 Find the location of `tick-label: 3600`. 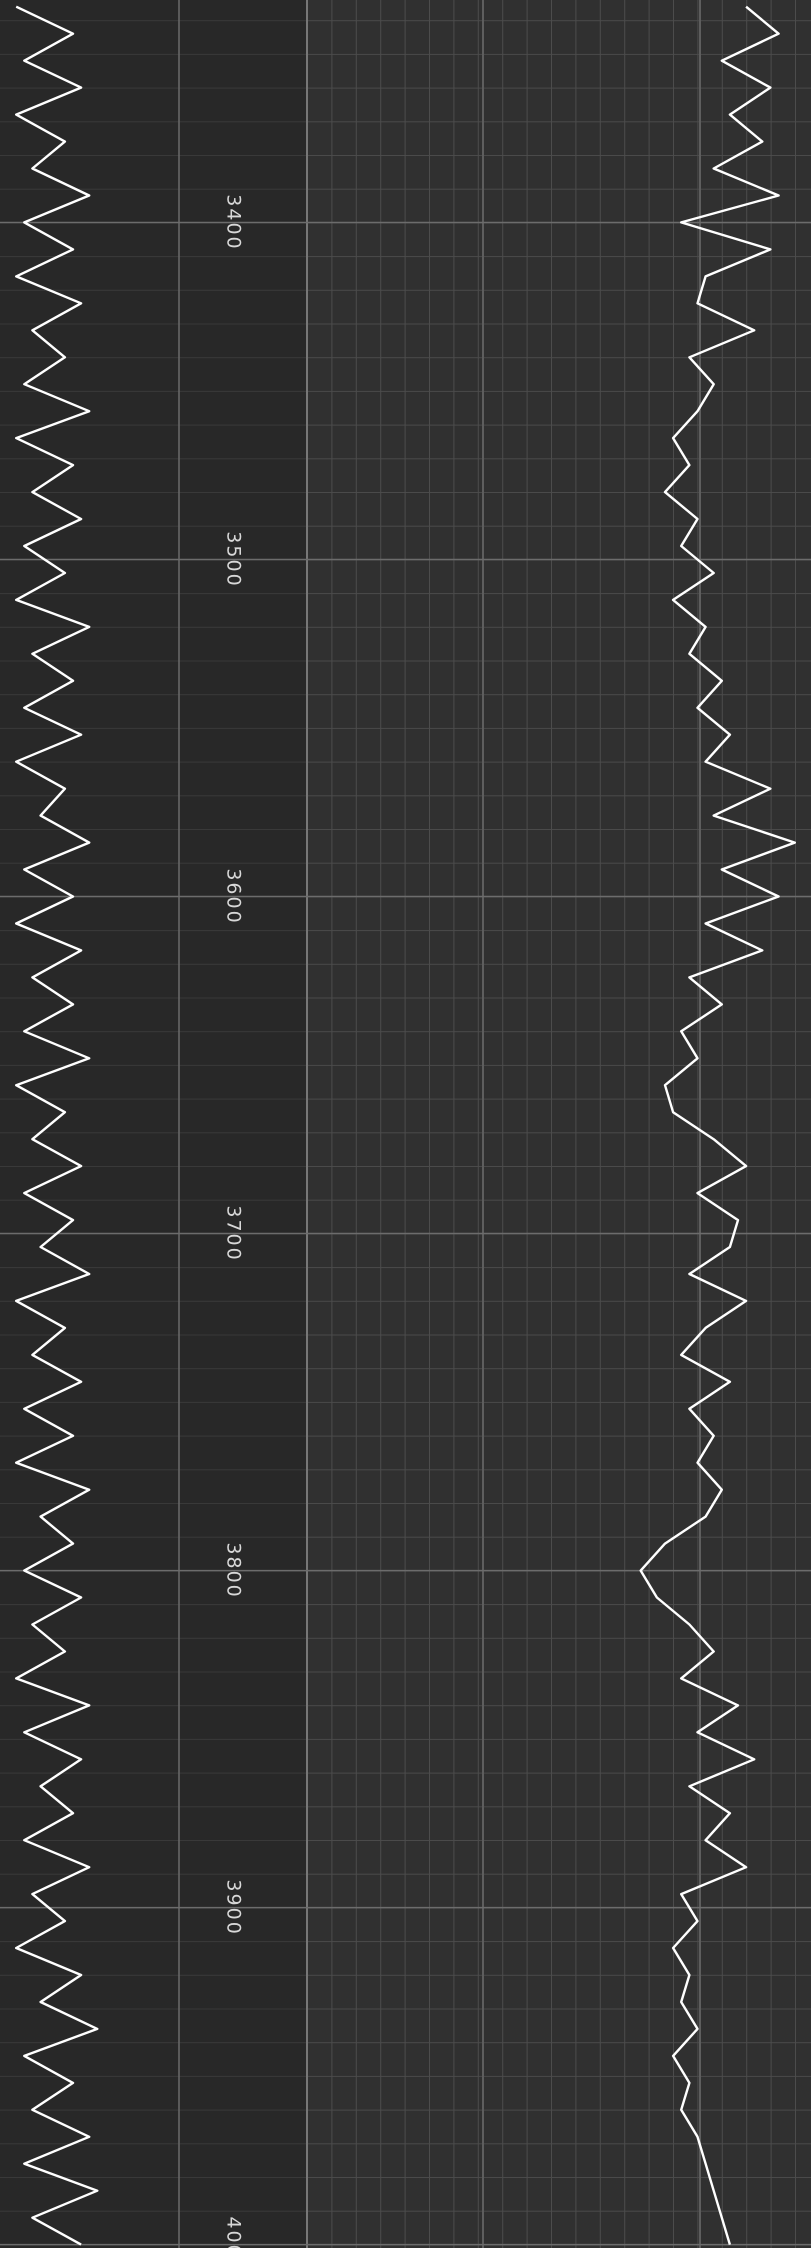

tick-label: 3600 is located at coordinates (234, 896).